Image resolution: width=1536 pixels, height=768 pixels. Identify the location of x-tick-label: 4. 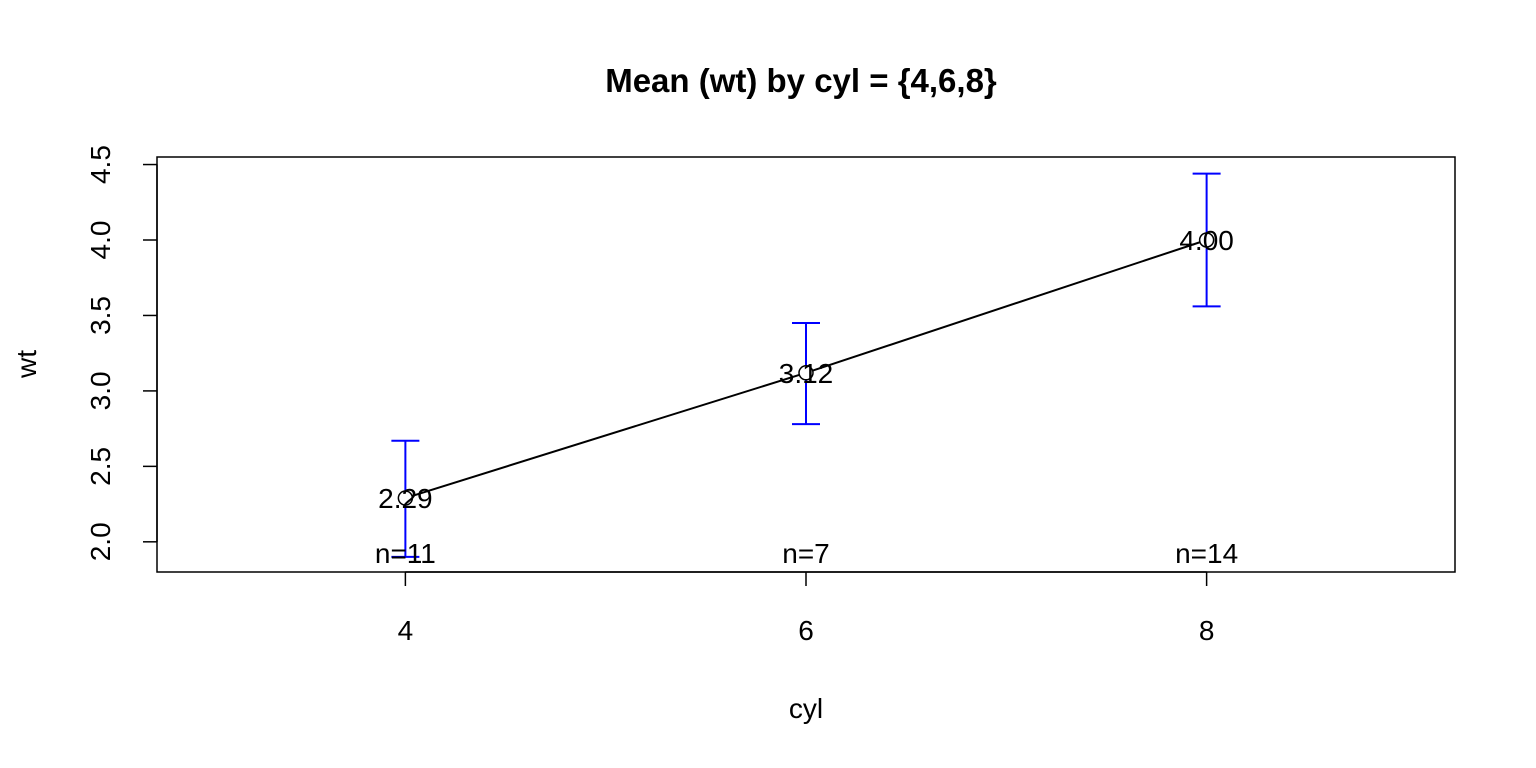
(406, 630).